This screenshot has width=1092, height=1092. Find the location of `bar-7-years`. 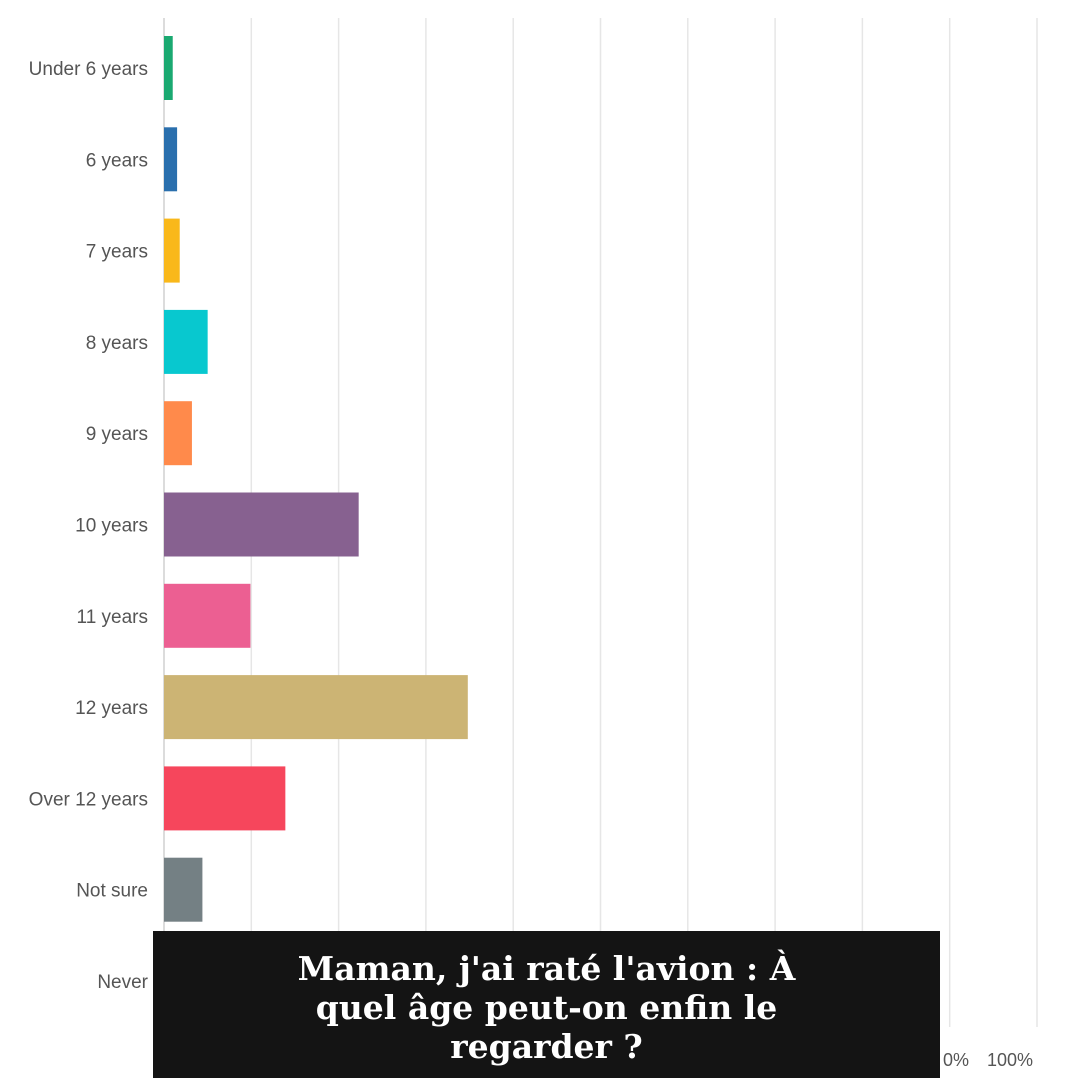

bar-7-years is located at coordinates (172, 250).